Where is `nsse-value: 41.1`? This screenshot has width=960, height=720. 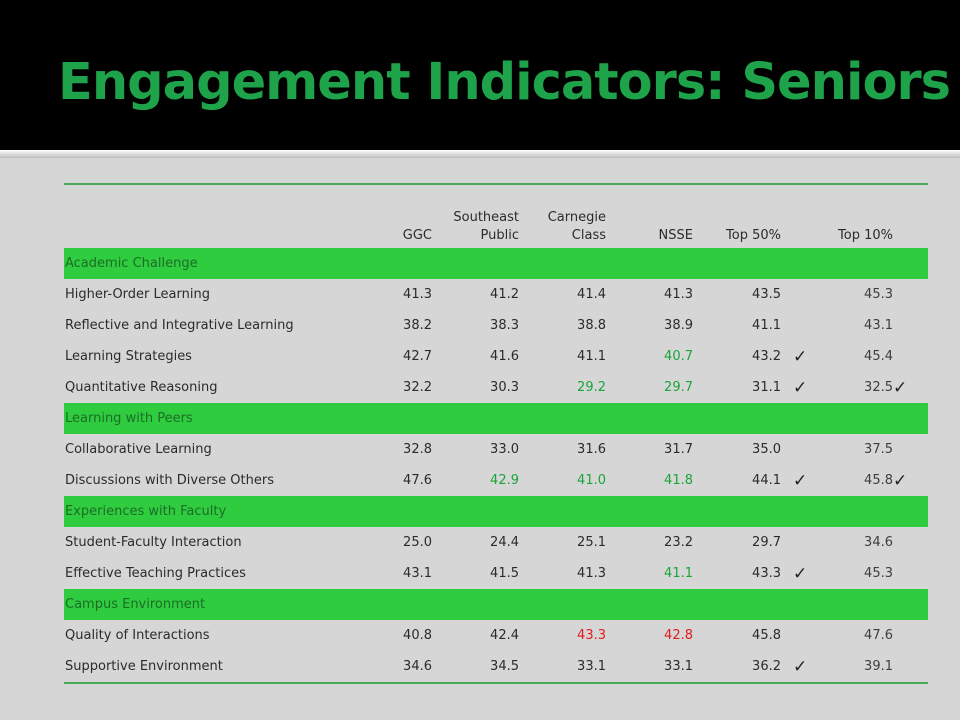 nsse-value: 41.1 is located at coordinates (678, 573).